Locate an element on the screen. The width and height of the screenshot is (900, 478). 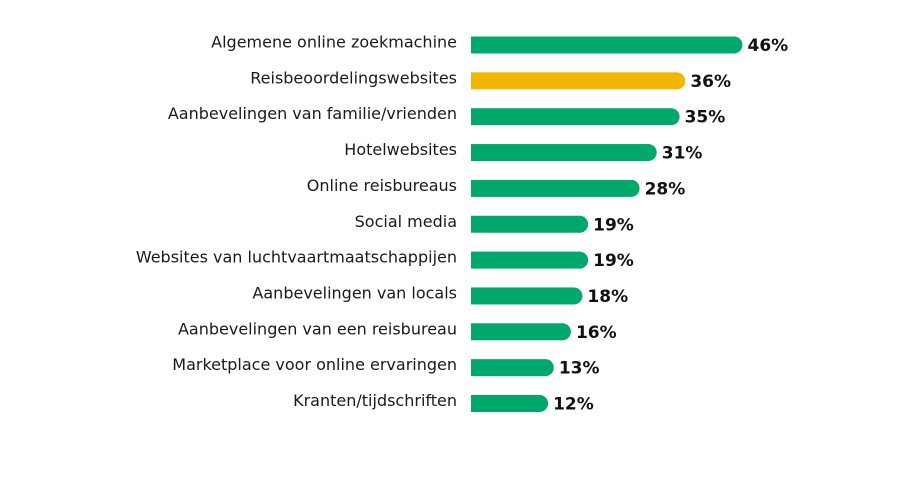
value-label: 35% is located at coordinates (705, 118).